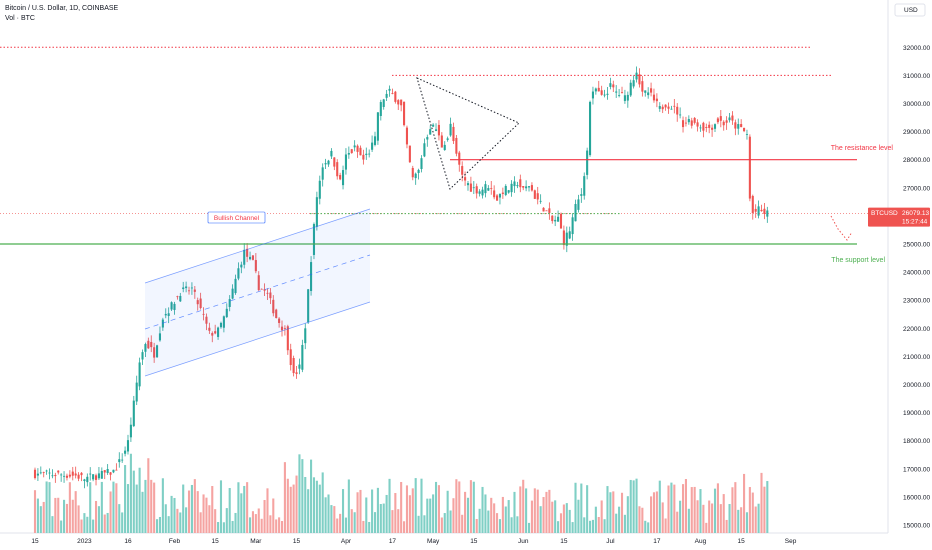 The height and width of the screenshot is (550, 932). I want to click on price-tag-countdown: 15:27:44, so click(915, 222).